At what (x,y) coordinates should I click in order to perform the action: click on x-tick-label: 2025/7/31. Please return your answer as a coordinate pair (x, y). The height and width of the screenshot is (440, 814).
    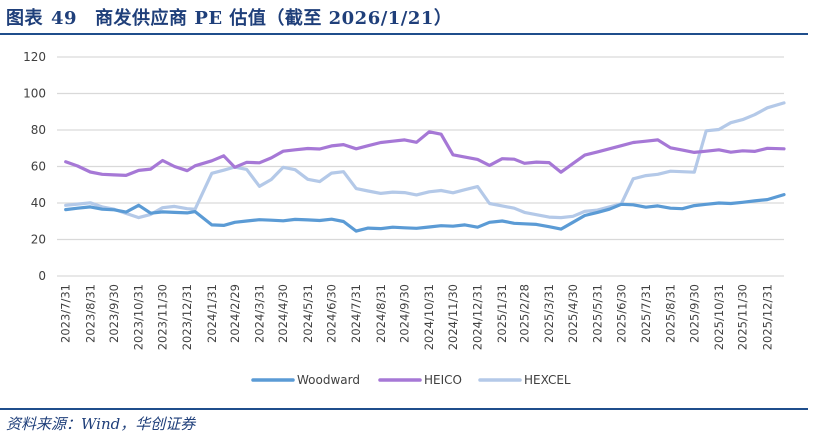
    Looking at the image, I should click on (646, 313).